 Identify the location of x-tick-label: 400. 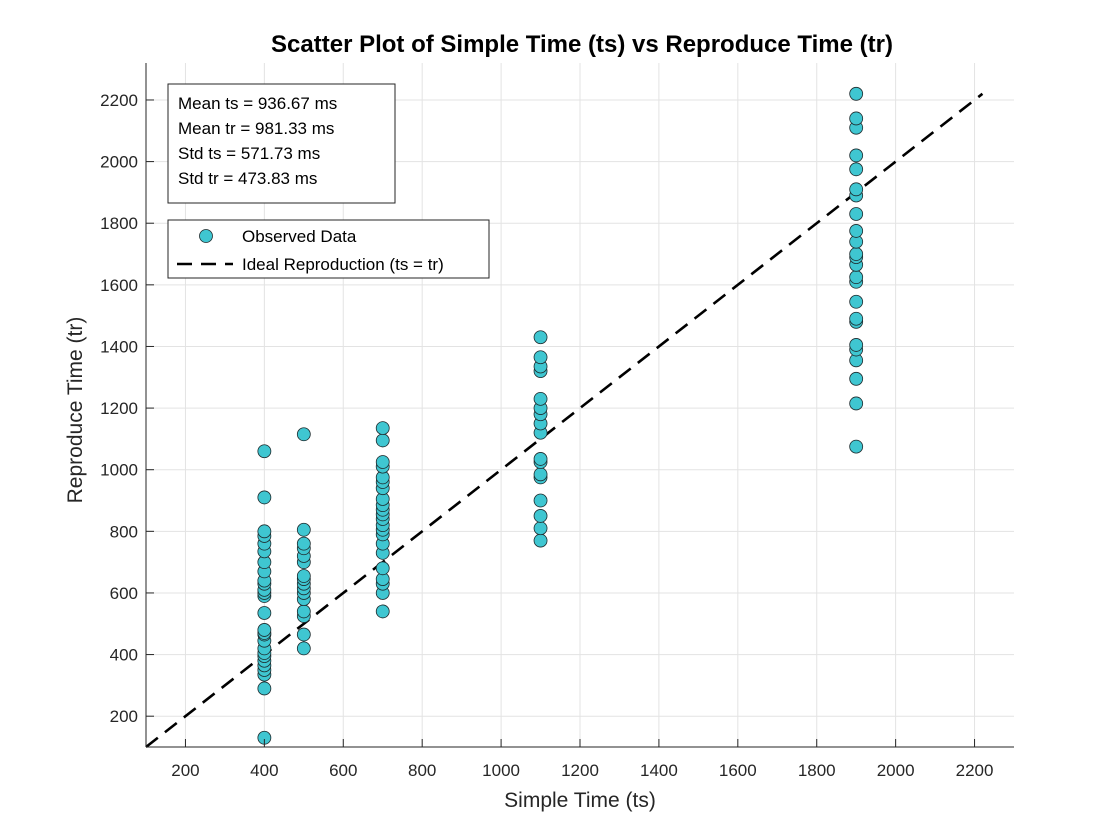
(264, 770).